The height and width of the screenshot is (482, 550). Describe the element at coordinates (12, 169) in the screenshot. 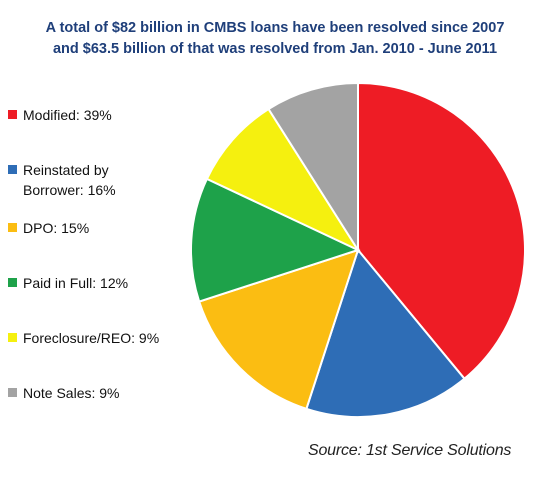

I see `legend-swatch-reinstated` at that location.